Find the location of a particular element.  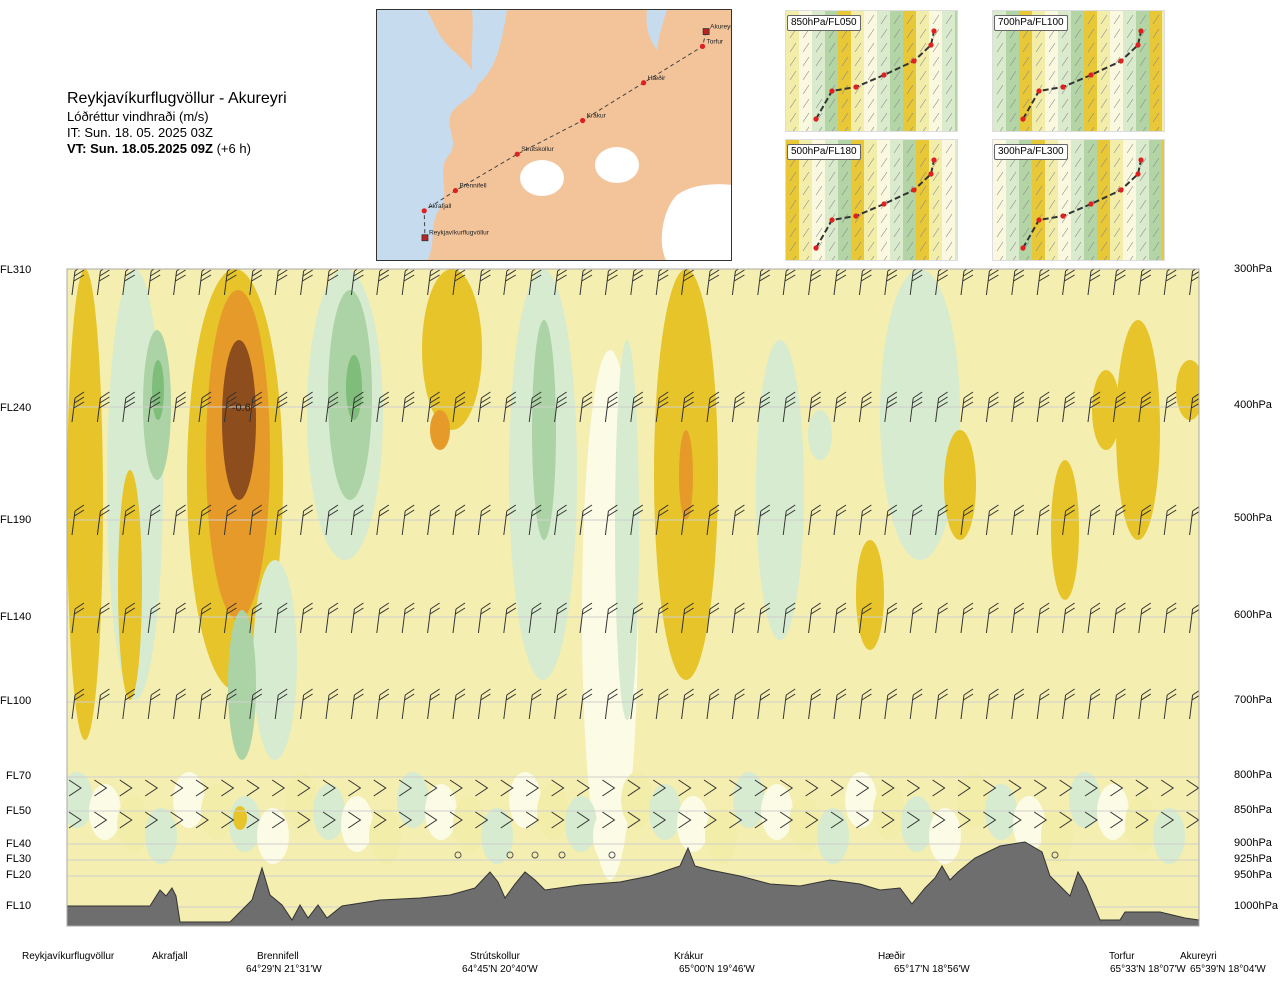

airport-marker is located at coordinates (706, 31).